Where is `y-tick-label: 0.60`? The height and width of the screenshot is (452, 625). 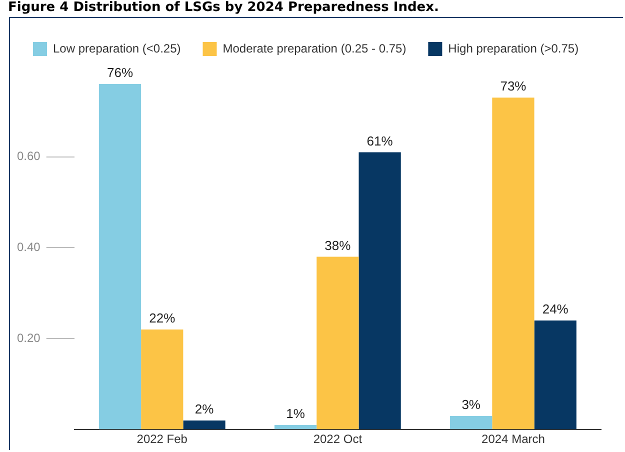
y-tick-label: 0.60 is located at coordinates (28, 156).